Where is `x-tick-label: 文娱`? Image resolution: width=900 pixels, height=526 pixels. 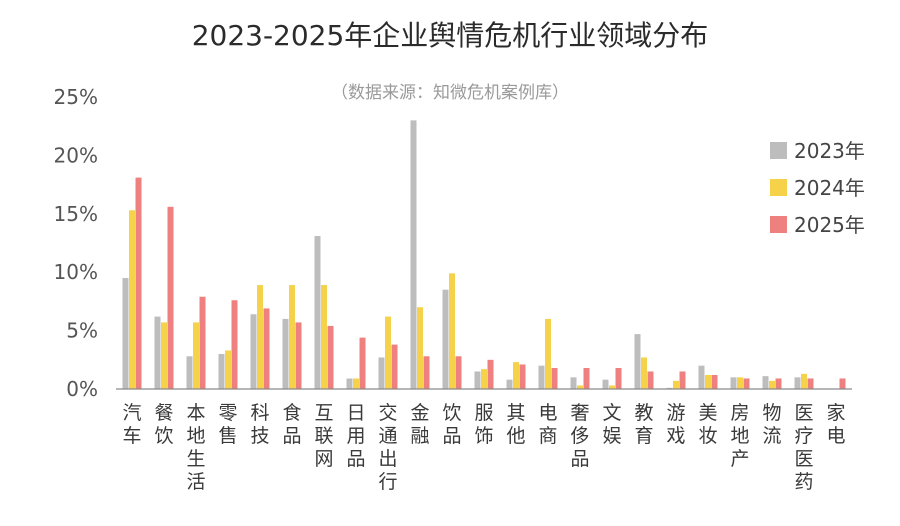 x-tick-label: 文娱 is located at coordinates (611, 424).